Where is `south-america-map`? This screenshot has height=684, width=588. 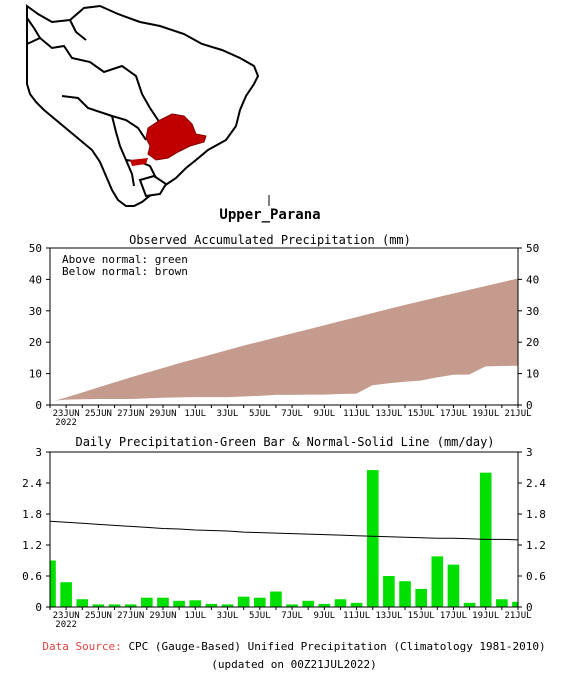
south-america-map is located at coordinates (143, 105).